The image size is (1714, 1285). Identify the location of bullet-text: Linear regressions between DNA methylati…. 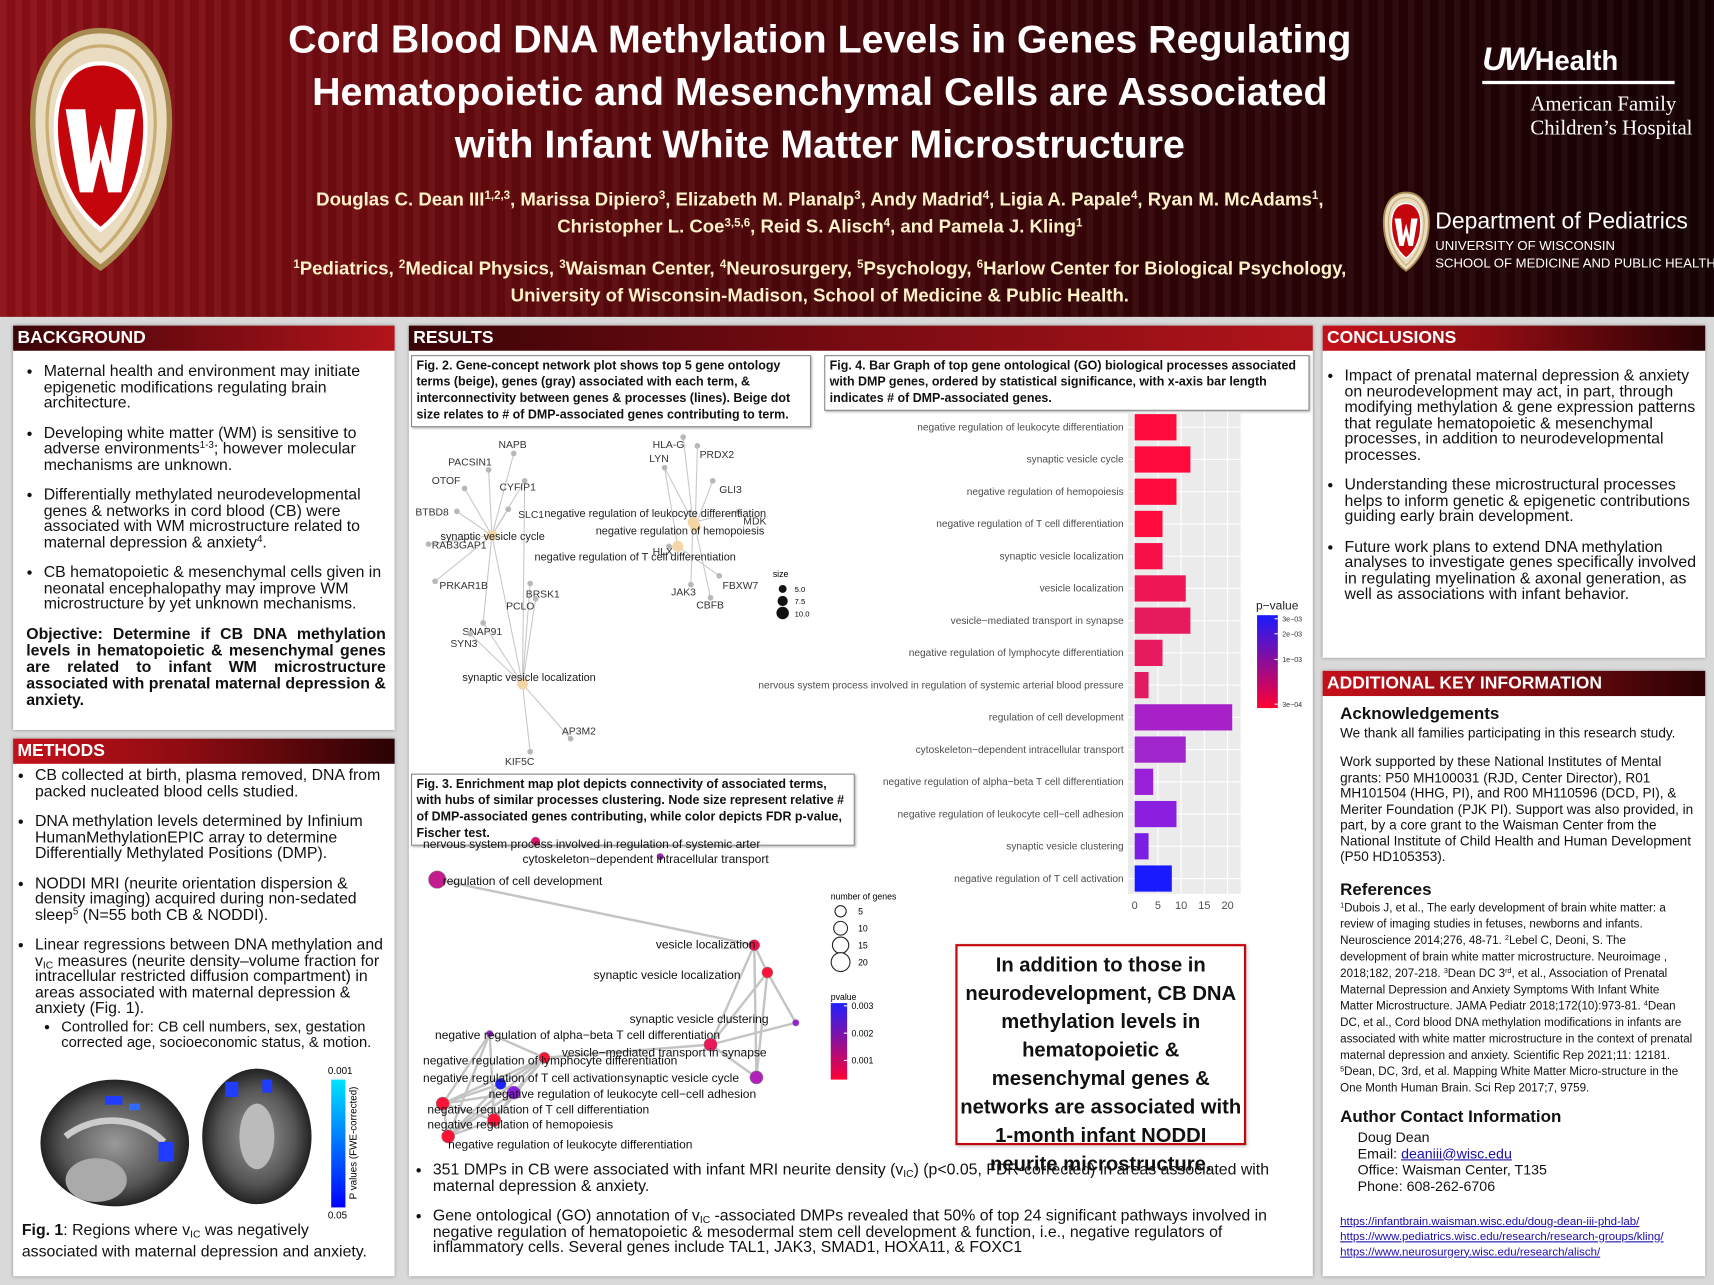
(209, 976).